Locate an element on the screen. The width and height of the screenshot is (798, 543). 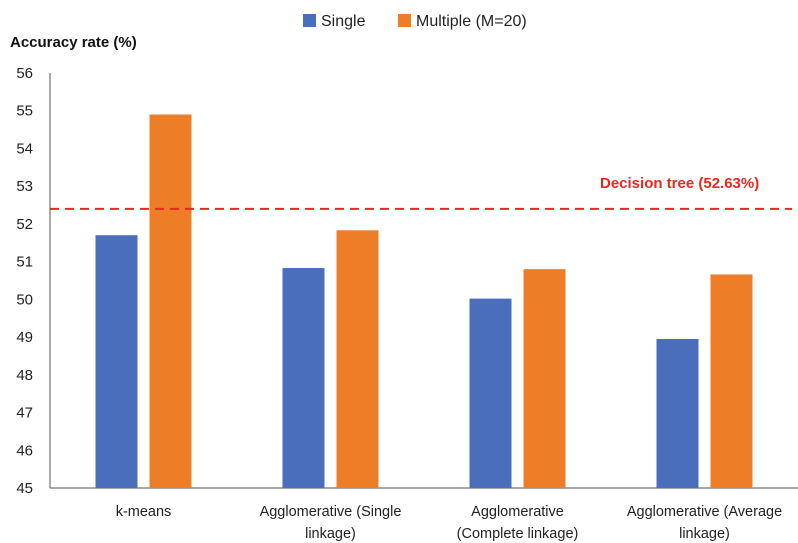
decision-tree-label: Decision tree (52.63%) is located at coordinates (679, 183).